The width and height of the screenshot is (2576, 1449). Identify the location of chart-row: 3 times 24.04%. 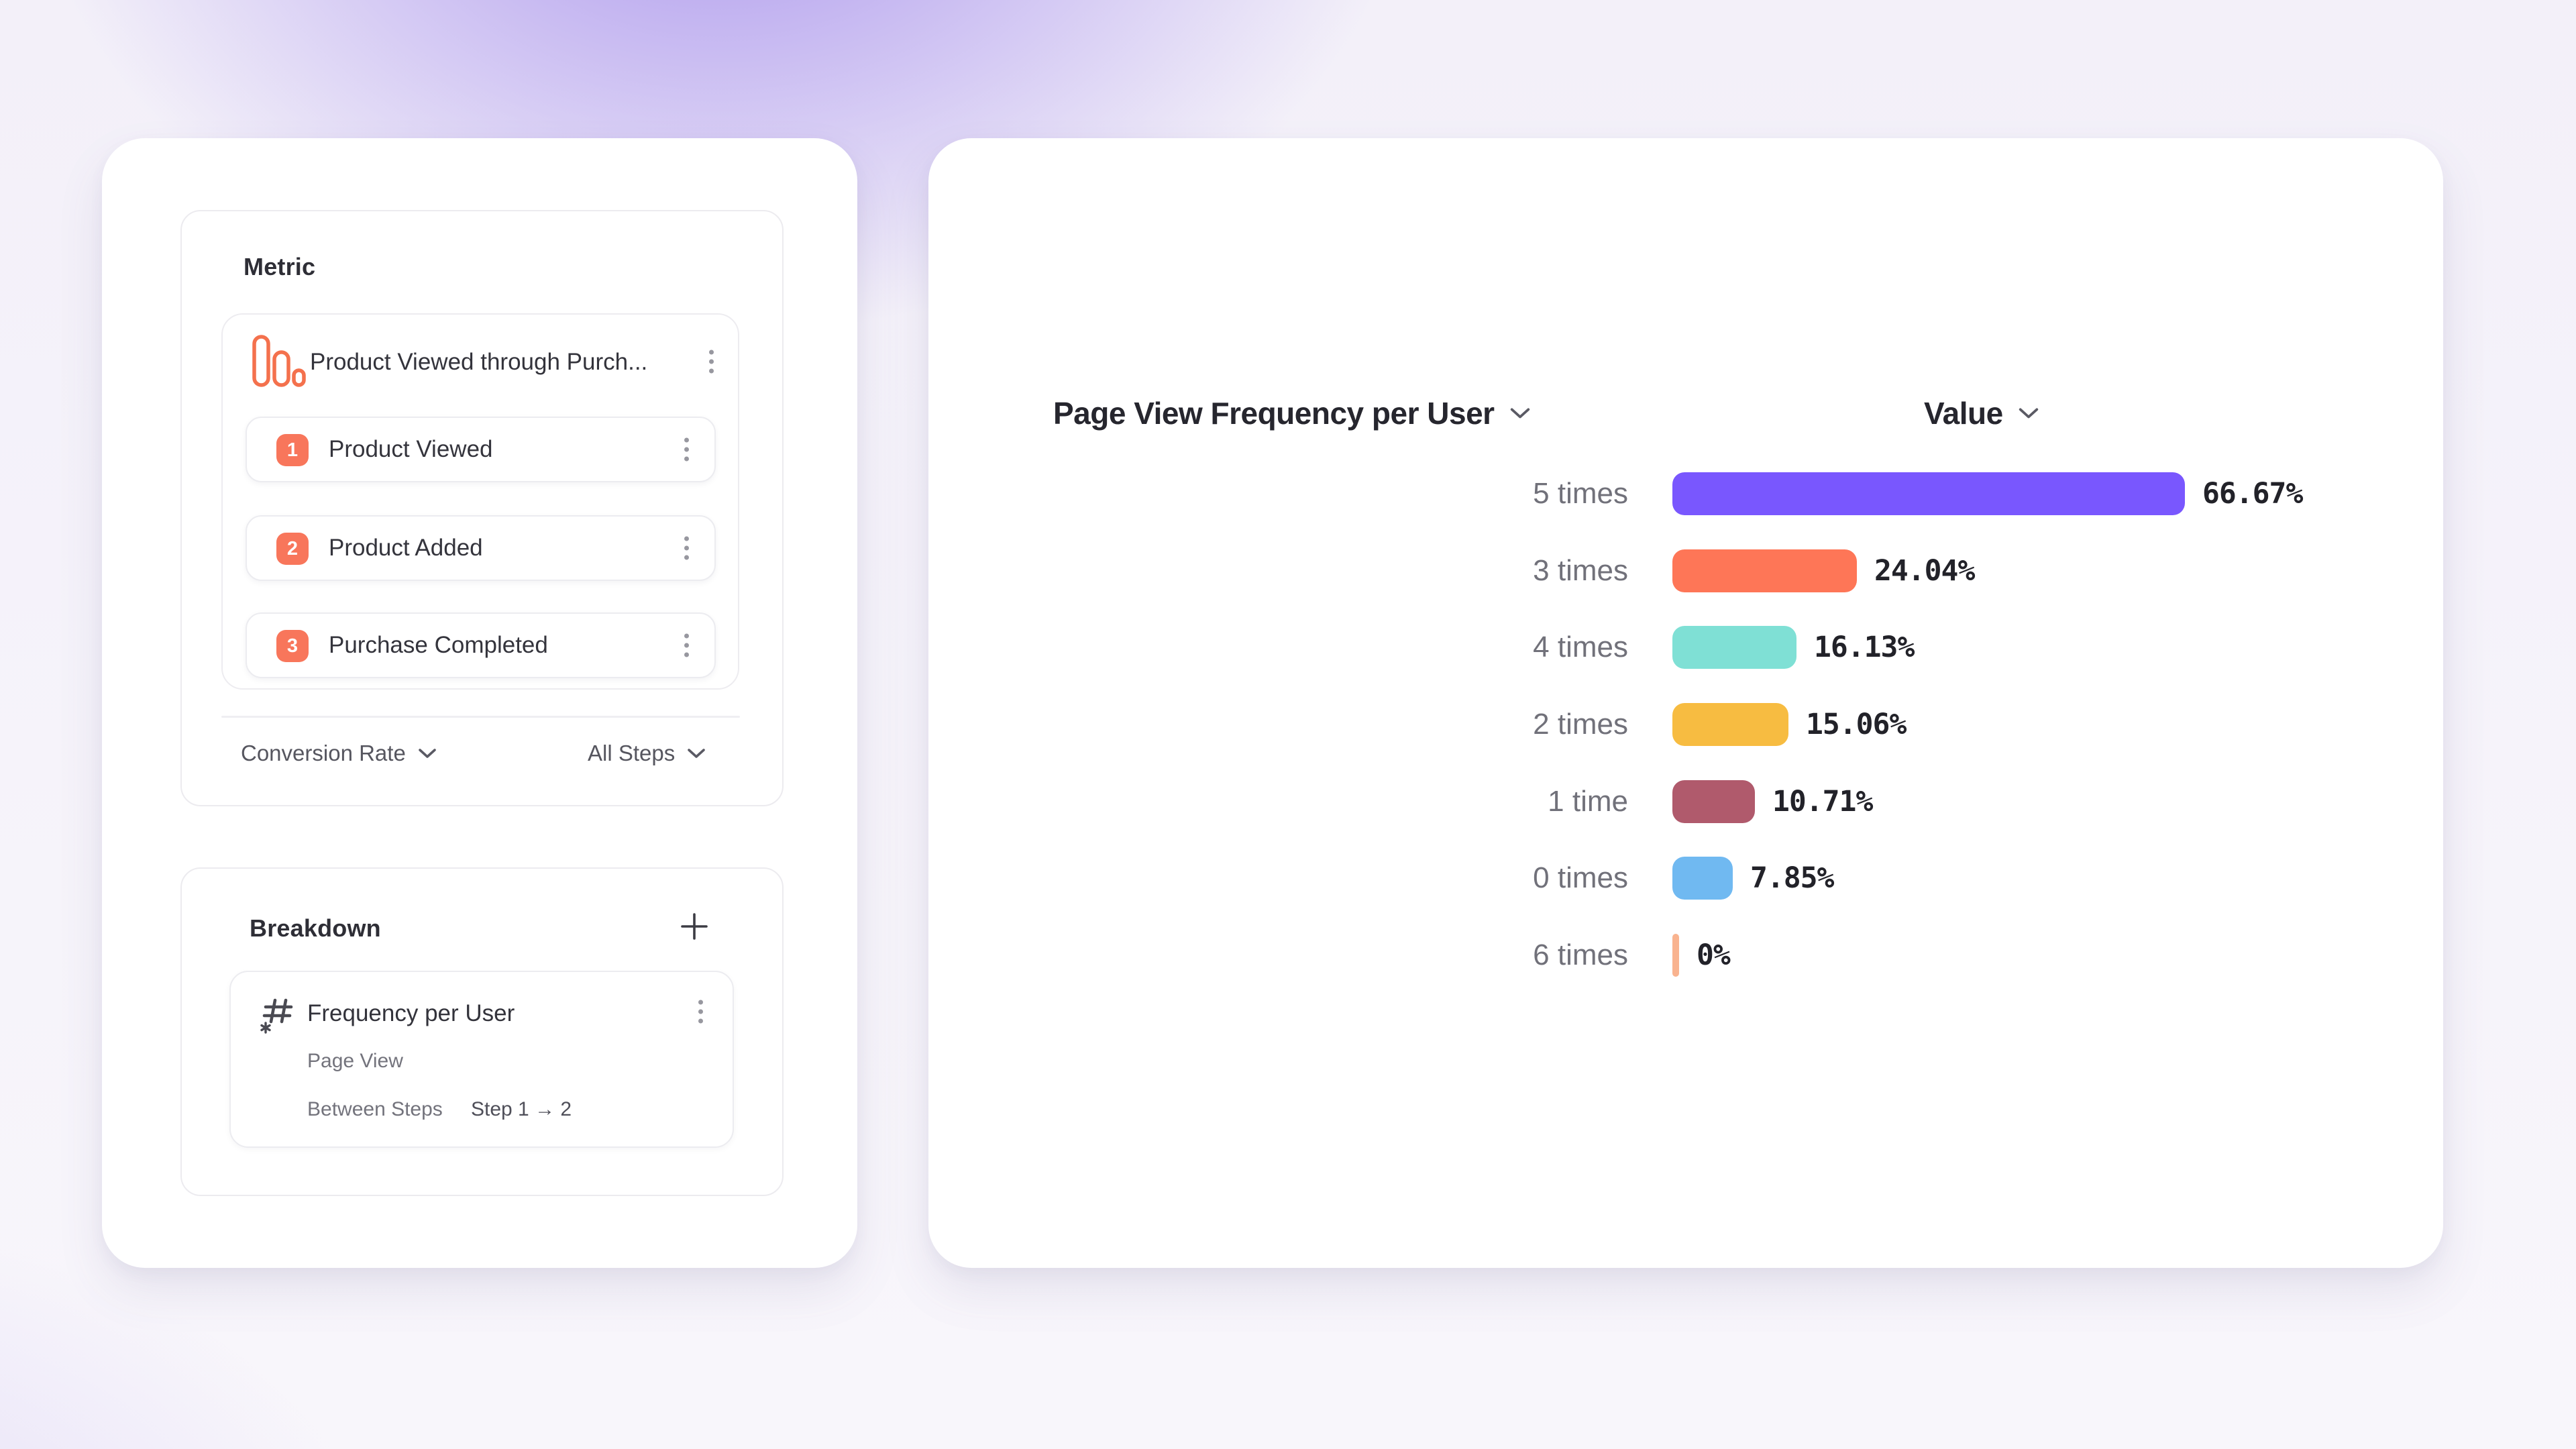
(1685, 571).